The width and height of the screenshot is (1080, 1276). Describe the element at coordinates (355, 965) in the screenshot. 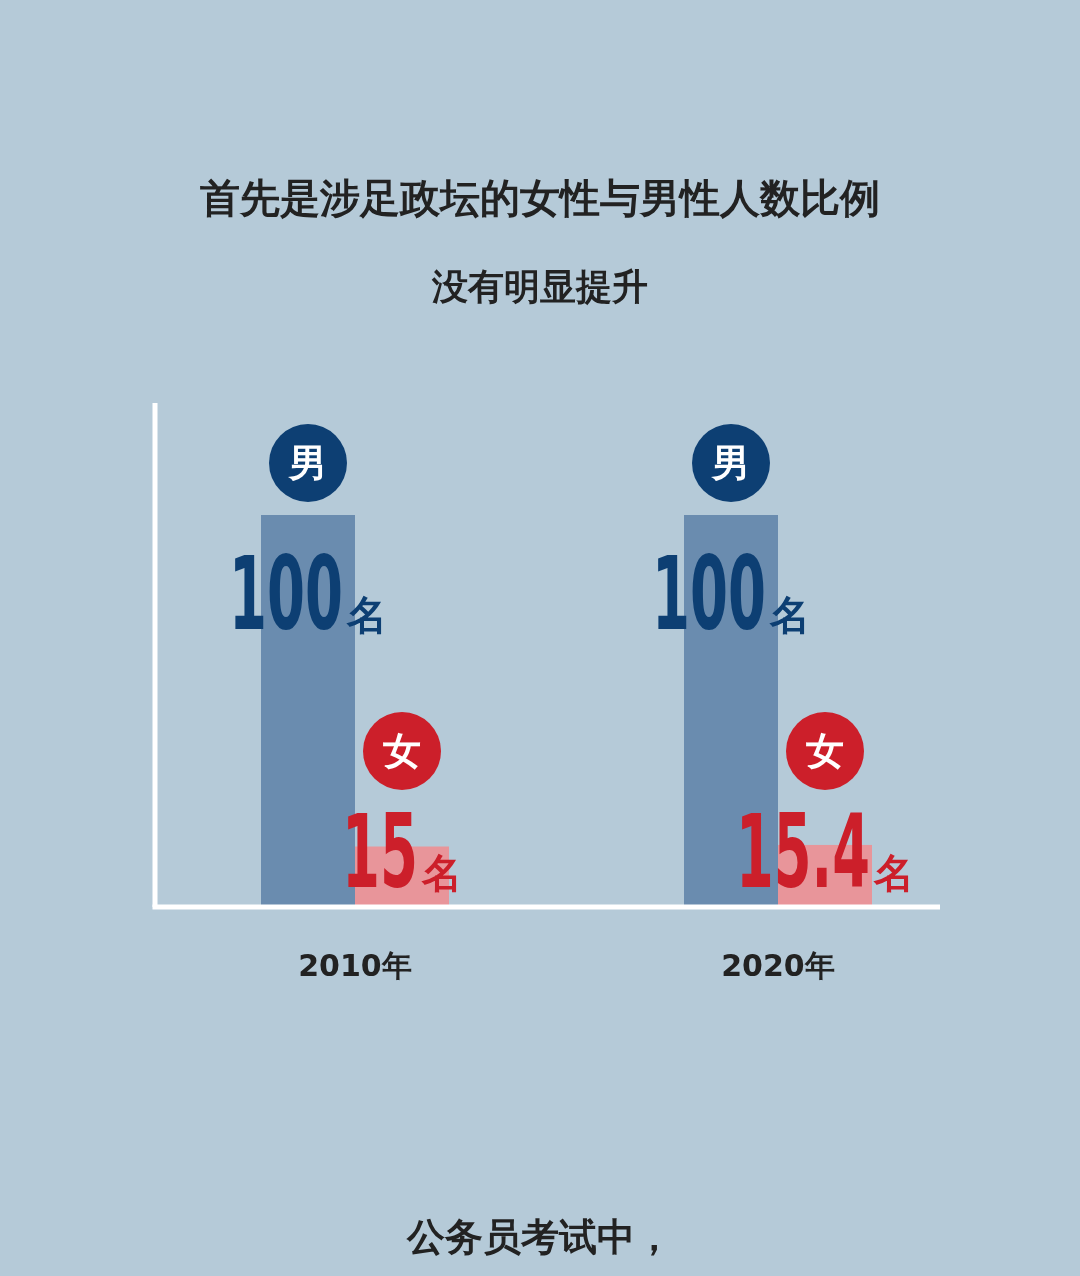

I see `x-tick-label: 2010年` at that location.